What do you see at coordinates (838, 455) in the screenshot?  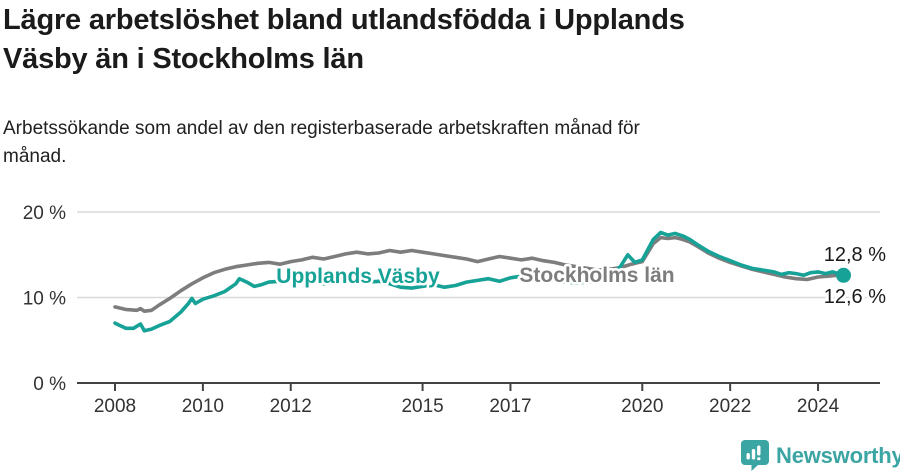 I see `newsworthy-brand-name: Newsworthy` at bounding box center [838, 455].